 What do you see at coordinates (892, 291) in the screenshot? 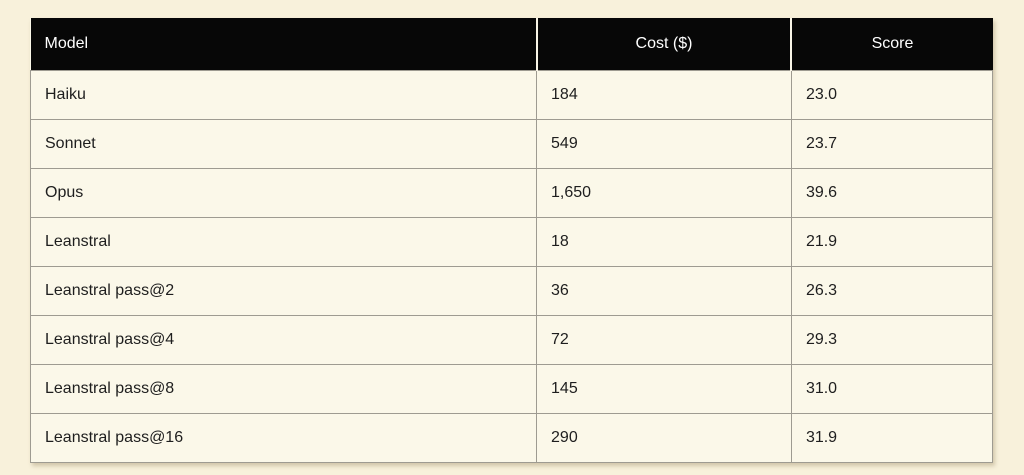
I see `cell-score: 26.3` at bounding box center [892, 291].